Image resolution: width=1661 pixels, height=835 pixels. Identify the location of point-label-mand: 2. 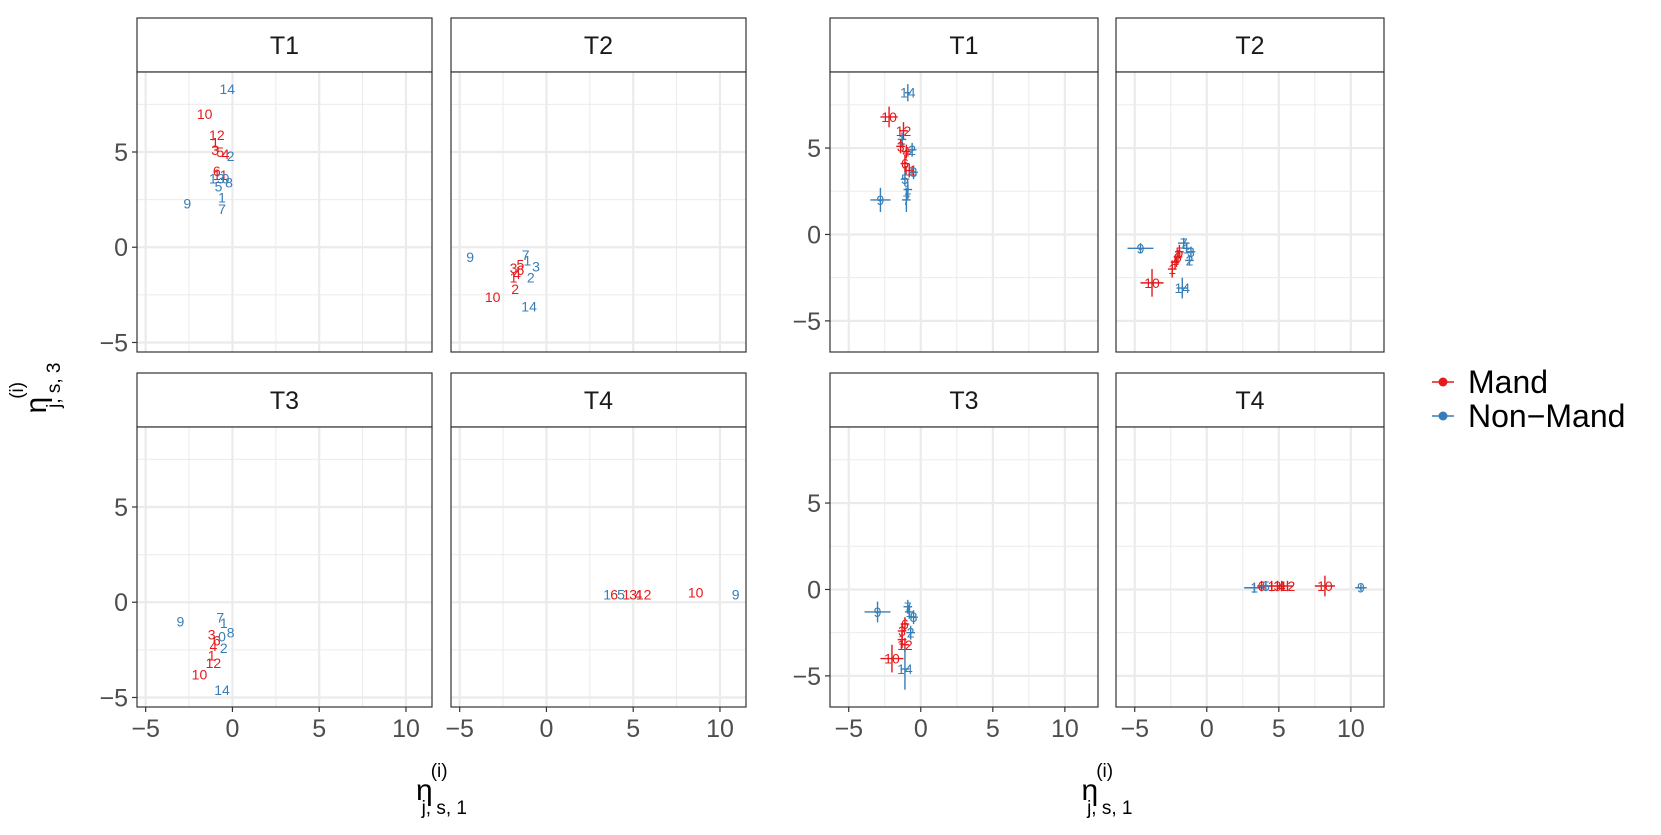
(515, 289).